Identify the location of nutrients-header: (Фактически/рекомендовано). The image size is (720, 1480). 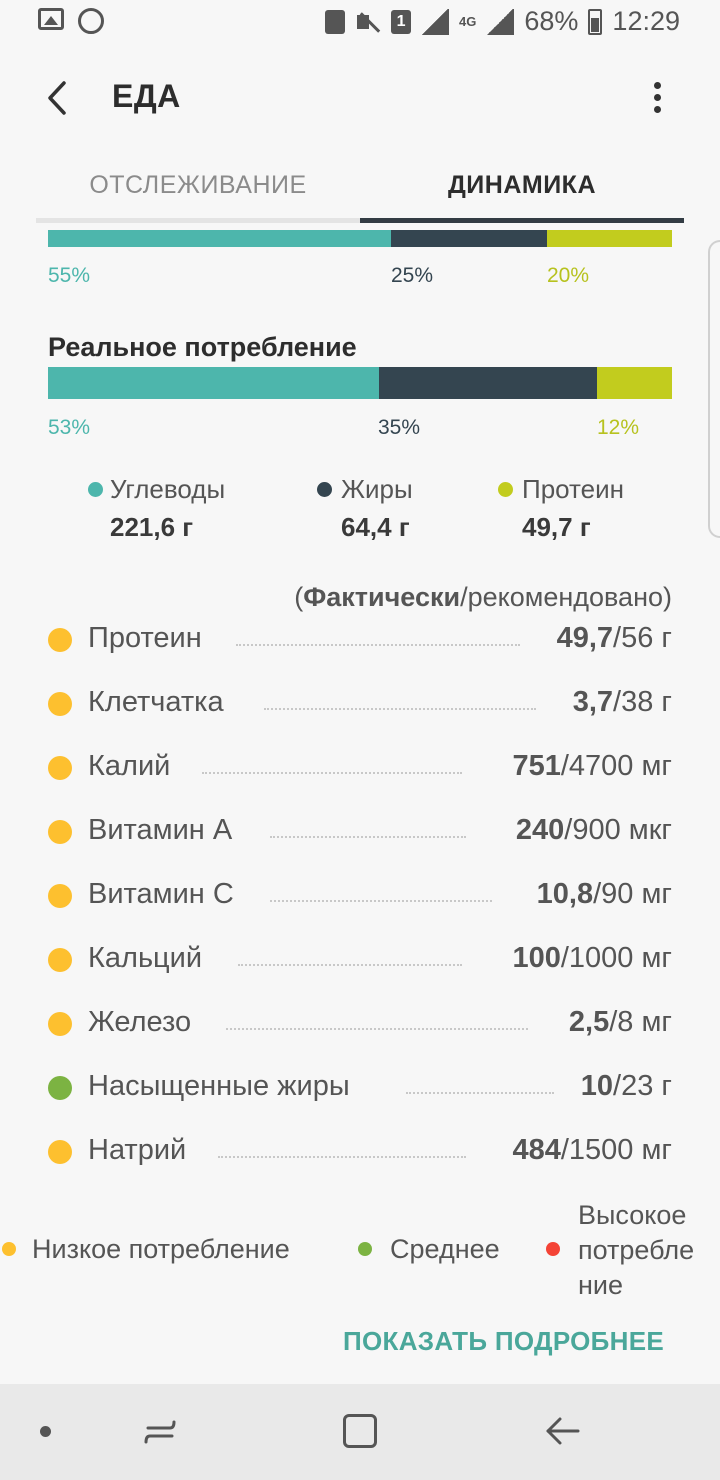
(483, 597).